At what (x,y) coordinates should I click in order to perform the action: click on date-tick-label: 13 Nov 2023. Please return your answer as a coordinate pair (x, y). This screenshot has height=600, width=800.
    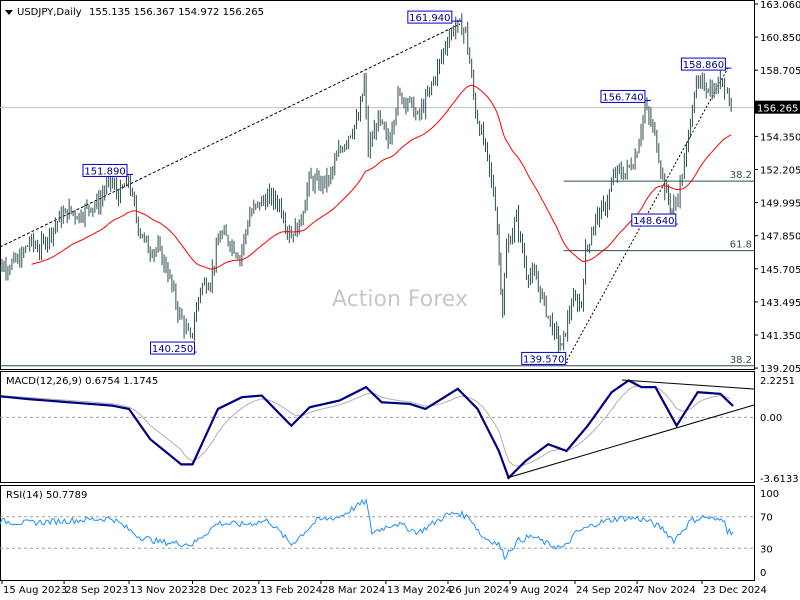
    Looking at the image, I should click on (162, 590).